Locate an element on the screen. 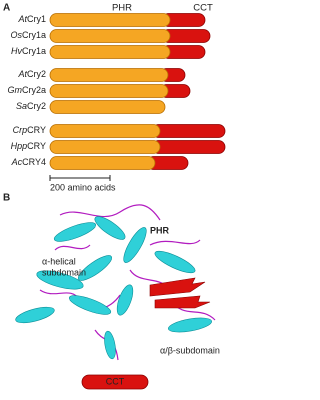 The width and height of the screenshot is (320, 400). species: Hpp is located at coordinates (19, 146).